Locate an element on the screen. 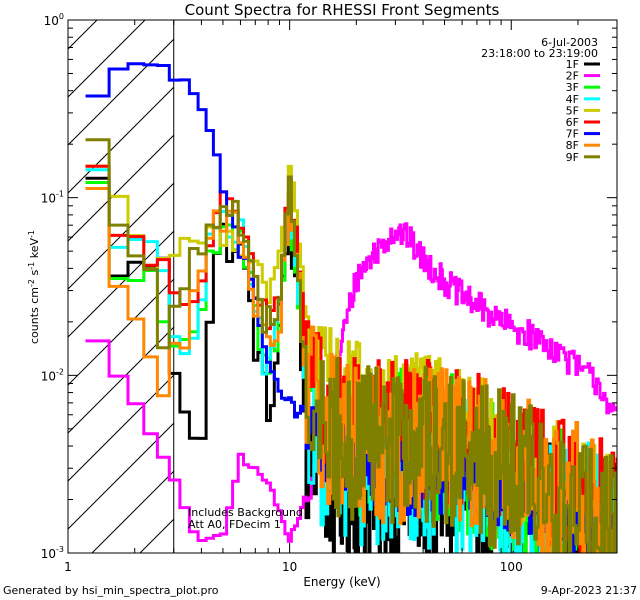 The width and height of the screenshot is (640, 600). y-label-part: -2 is located at coordinates (31, 283).